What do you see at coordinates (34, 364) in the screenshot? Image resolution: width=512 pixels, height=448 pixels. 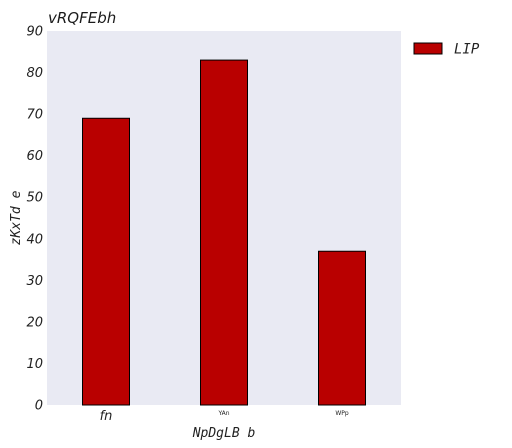 I see `y-tick-label: 10` at bounding box center [34, 364].